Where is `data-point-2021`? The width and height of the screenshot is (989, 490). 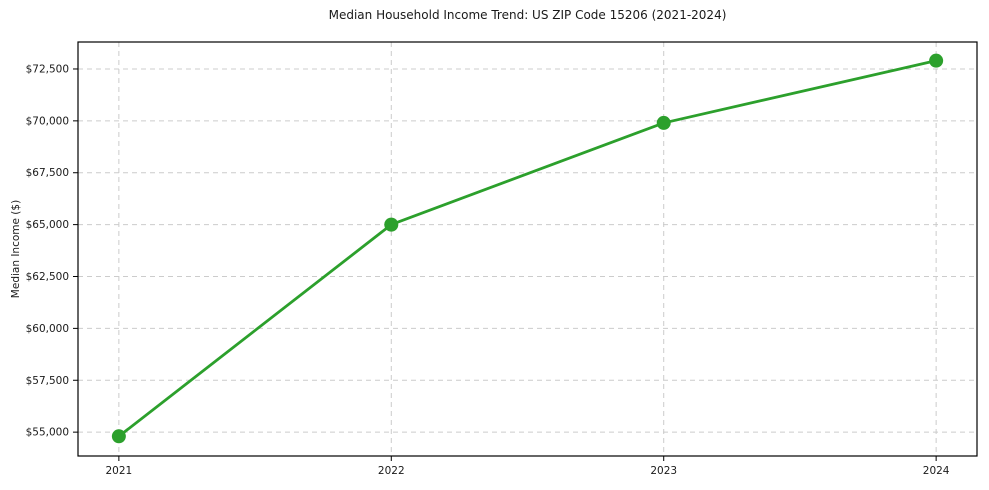
data-point-2021 is located at coordinates (118, 436).